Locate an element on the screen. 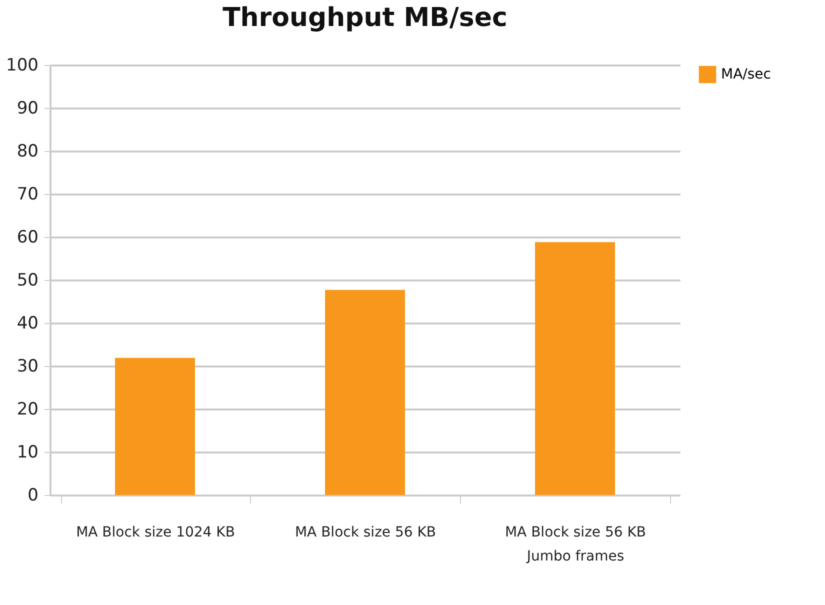 The width and height of the screenshot is (825, 605). y-tick-label: 60 is located at coordinates (27, 238).